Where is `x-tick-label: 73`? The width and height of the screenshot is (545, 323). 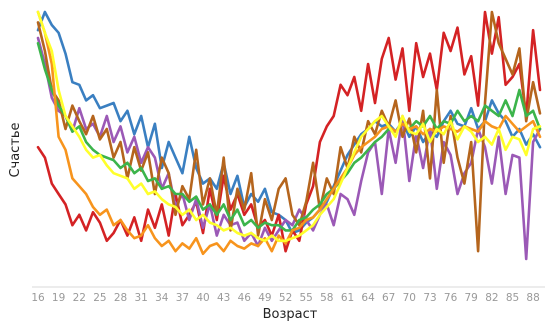
x-tick-label: 73 is located at coordinates (429, 298).